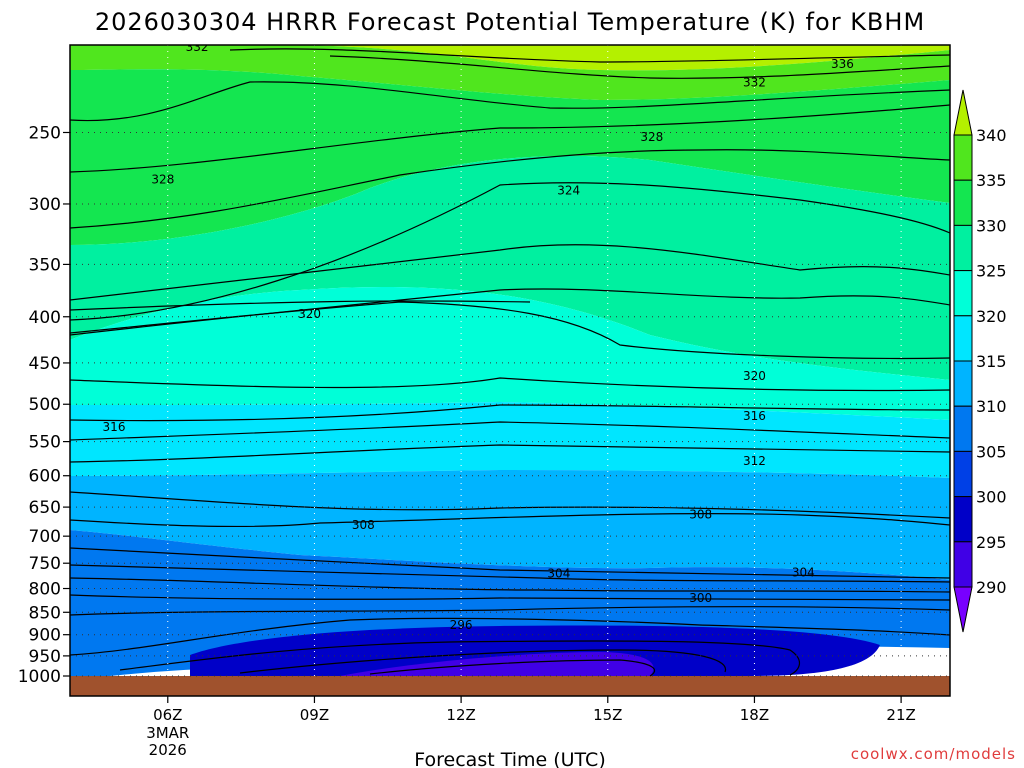 Image resolution: width=1024 pixels, height=768 pixels. What do you see at coordinates (45, 133) in the screenshot?
I see `y-tick-label: 250` at bounding box center [45, 133].